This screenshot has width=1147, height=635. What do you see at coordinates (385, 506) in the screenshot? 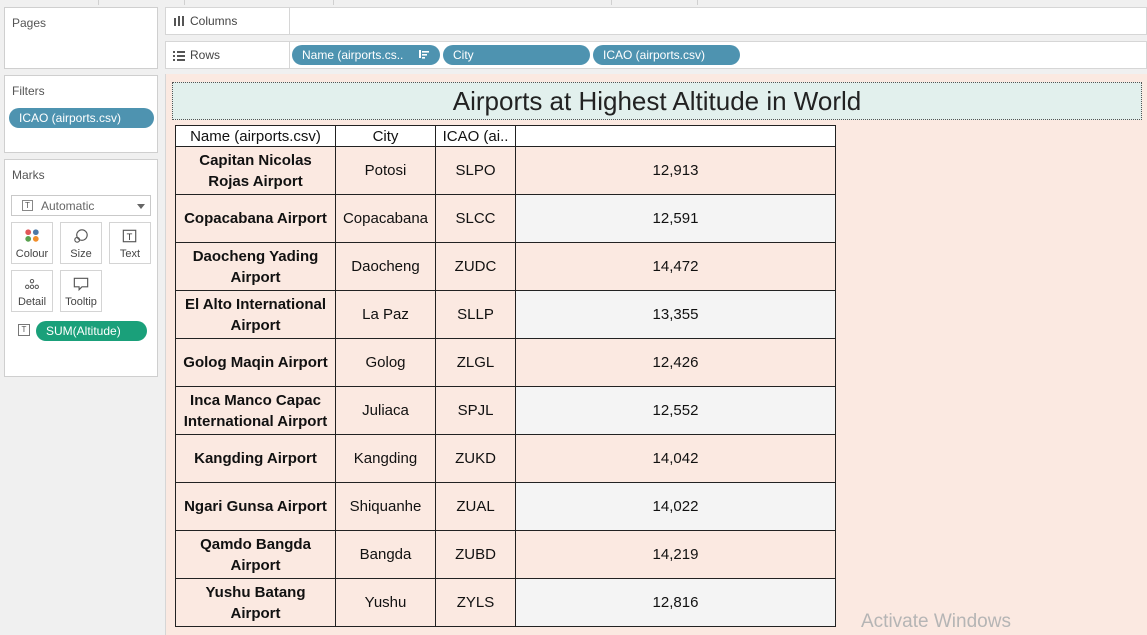
I see `cell-city: Shiquanhe` at bounding box center [385, 506].